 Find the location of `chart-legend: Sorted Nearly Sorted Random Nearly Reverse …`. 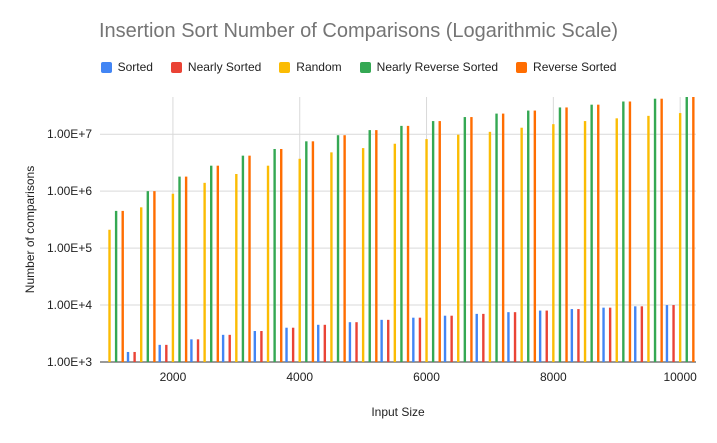

chart-legend: Sorted Nearly Sorted Random Nearly Reverse … is located at coordinates (358, 67).